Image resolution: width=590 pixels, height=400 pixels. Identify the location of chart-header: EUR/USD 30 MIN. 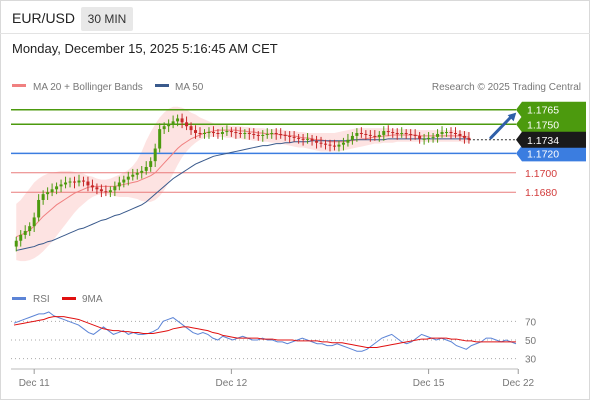
(295, 17).